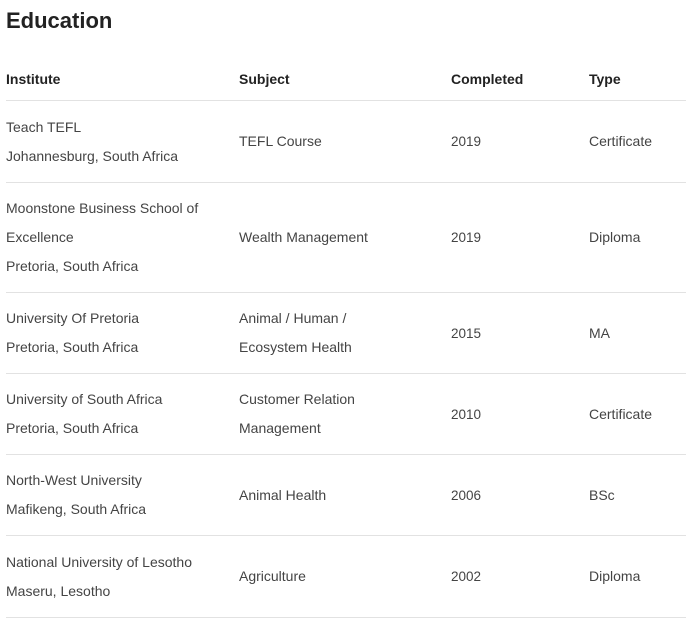 The width and height of the screenshot is (695, 629). I want to click on completed-cell: 2015, so click(520, 333).